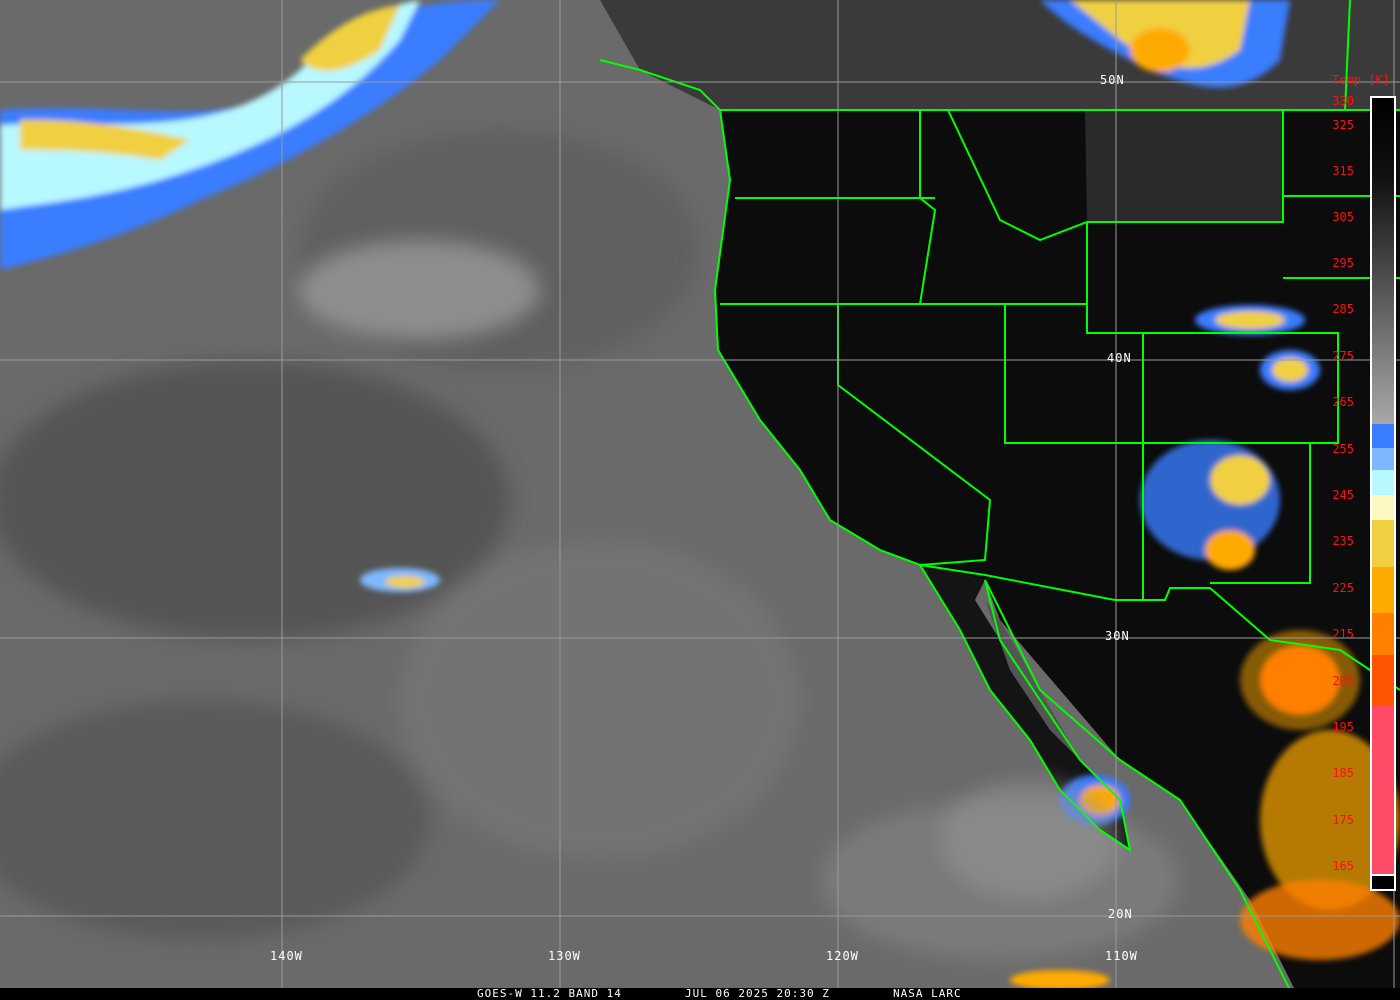 This screenshot has width=1400, height=1000. What do you see at coordinates (842, 956) in the screenshot?
I see `lon-label-120w: 120W` at bounding box center [842, 956].